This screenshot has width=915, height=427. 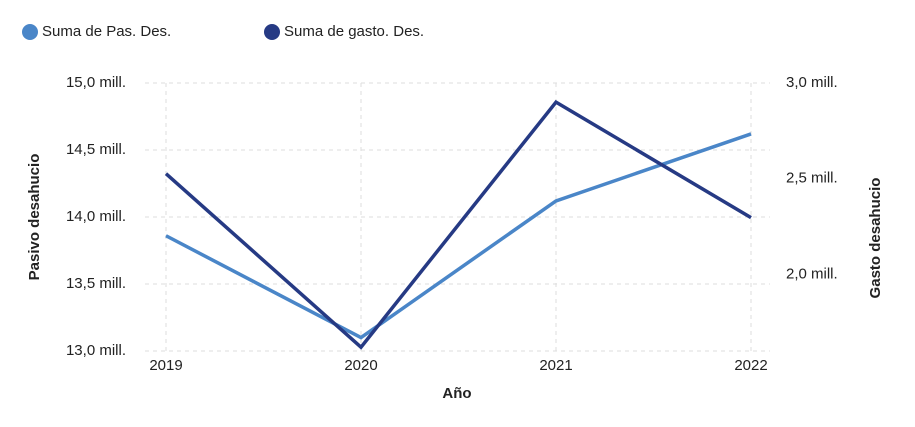 I want to click on legend-label: Suma de gasto. Des., so click(x=354, y=31).